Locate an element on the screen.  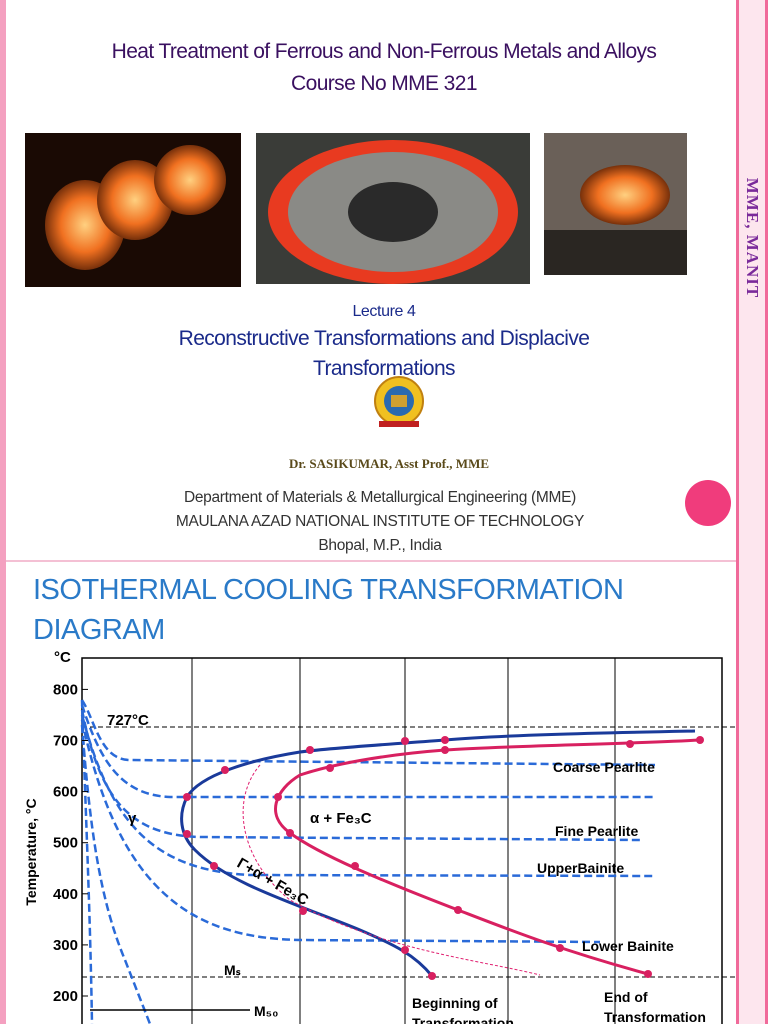
slide-title: ISOTHERMAL COOLING TRANSFORMATION is located at coordinates (328, 590).